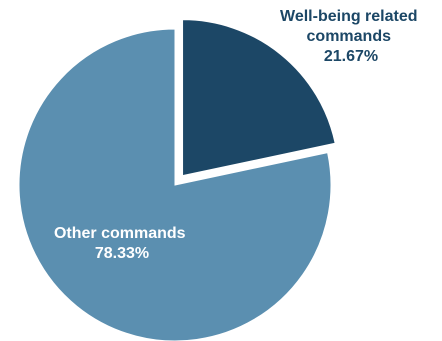 The image size is (442, 341). I want to click on slice-label-other: Other commands 78.33%, so click(122, 243).